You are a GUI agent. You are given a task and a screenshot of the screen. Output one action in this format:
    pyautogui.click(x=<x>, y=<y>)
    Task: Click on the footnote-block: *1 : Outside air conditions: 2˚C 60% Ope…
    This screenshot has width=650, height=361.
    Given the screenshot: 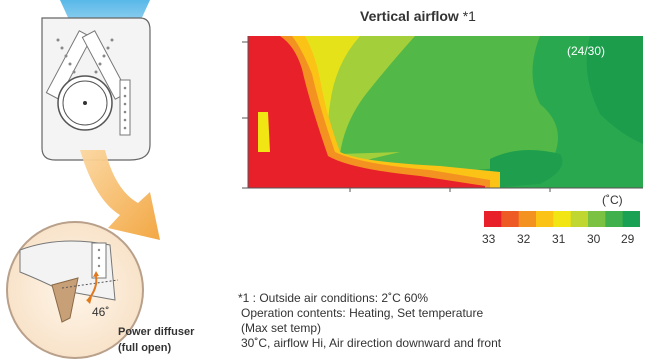 What is the action you would take?
    pyautogui.click(x=369, y=321)
    